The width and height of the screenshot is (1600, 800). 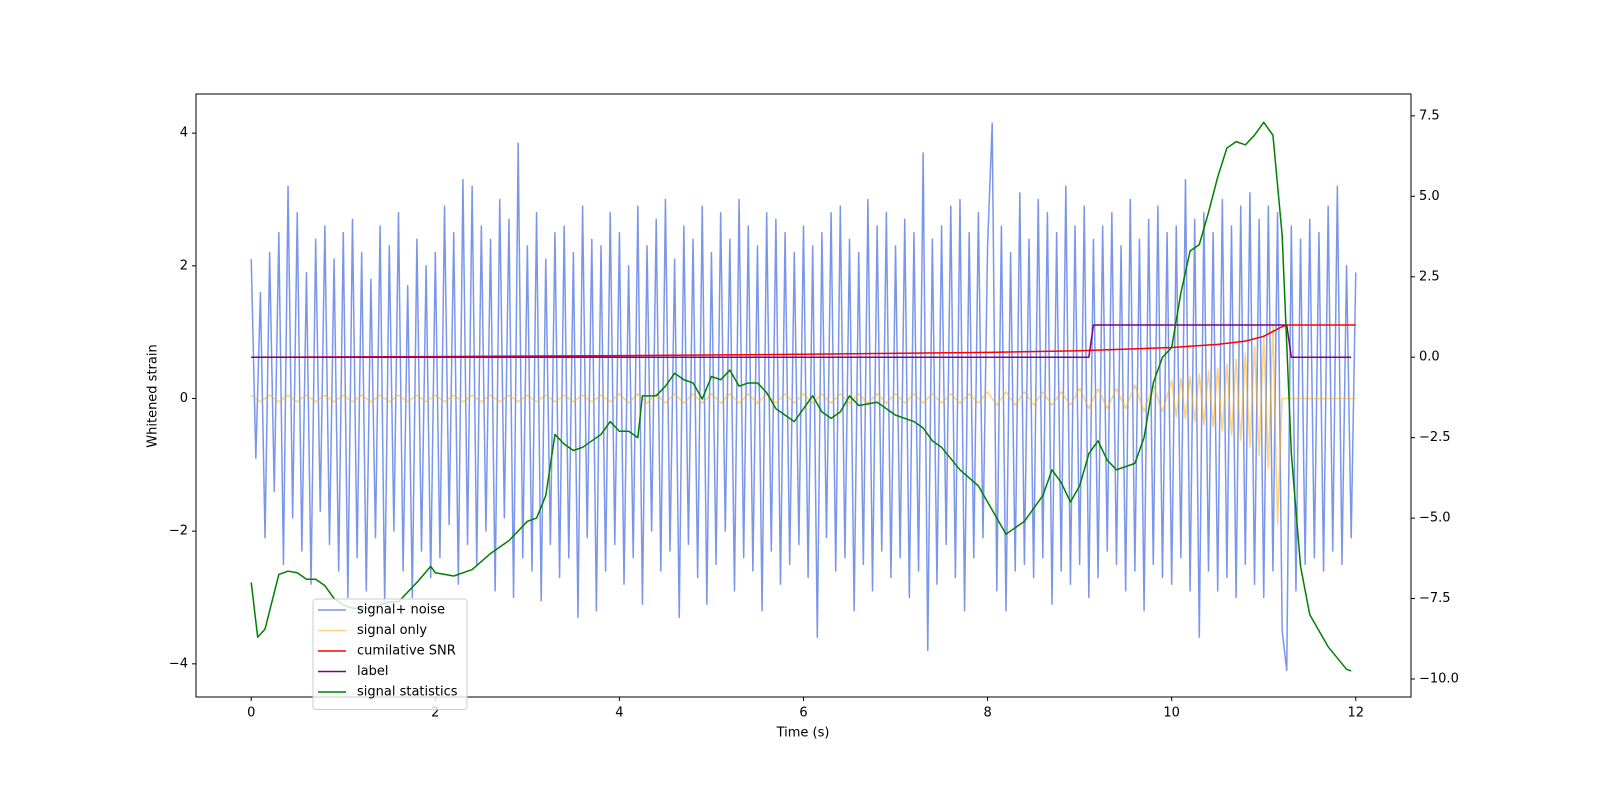 I want to click on legend-label: signal only, so click(x=392, y=630).